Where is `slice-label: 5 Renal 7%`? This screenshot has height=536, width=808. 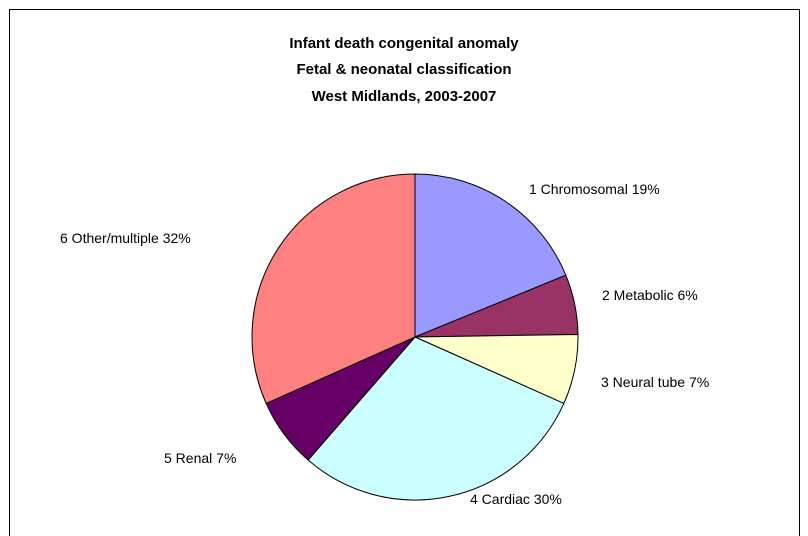 slice-label: 5 Renal 7% is located at coordinates (200, 458).